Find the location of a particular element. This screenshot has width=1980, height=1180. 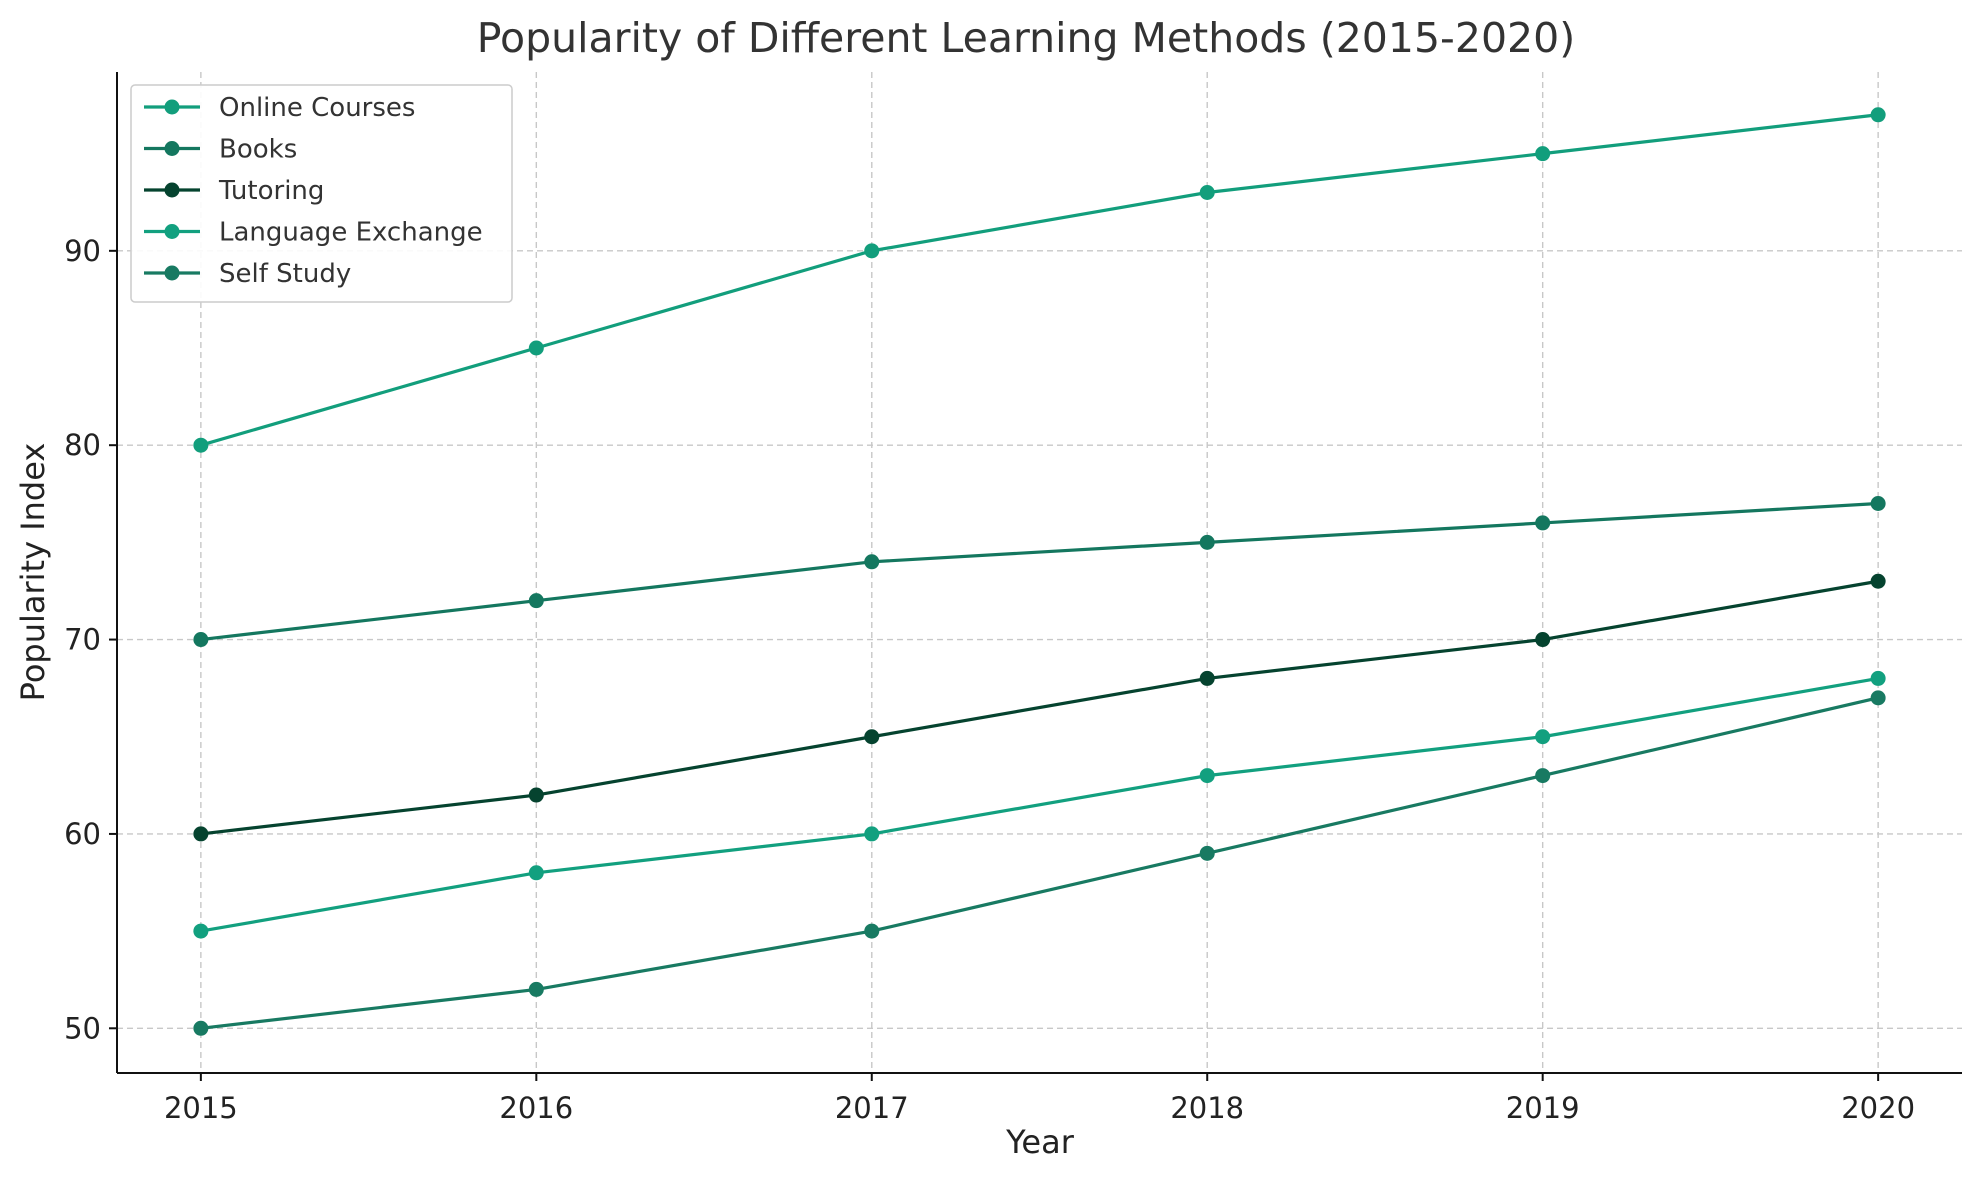

legend-label: Online Courses is located at coordinates (317, 108).